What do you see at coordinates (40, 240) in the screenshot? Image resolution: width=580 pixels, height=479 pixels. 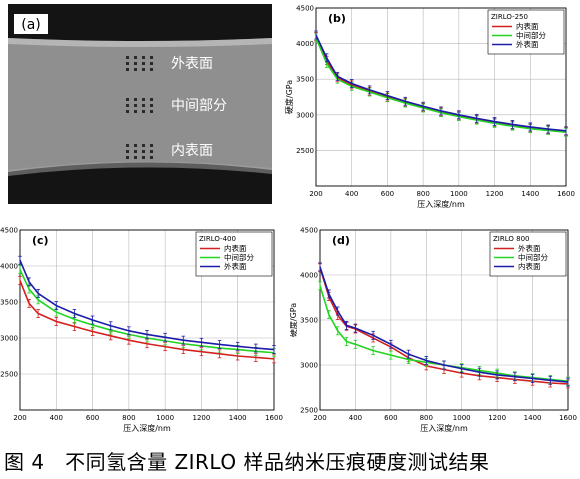 I see `panel-label: (c)` at bounding box center [40, 240].